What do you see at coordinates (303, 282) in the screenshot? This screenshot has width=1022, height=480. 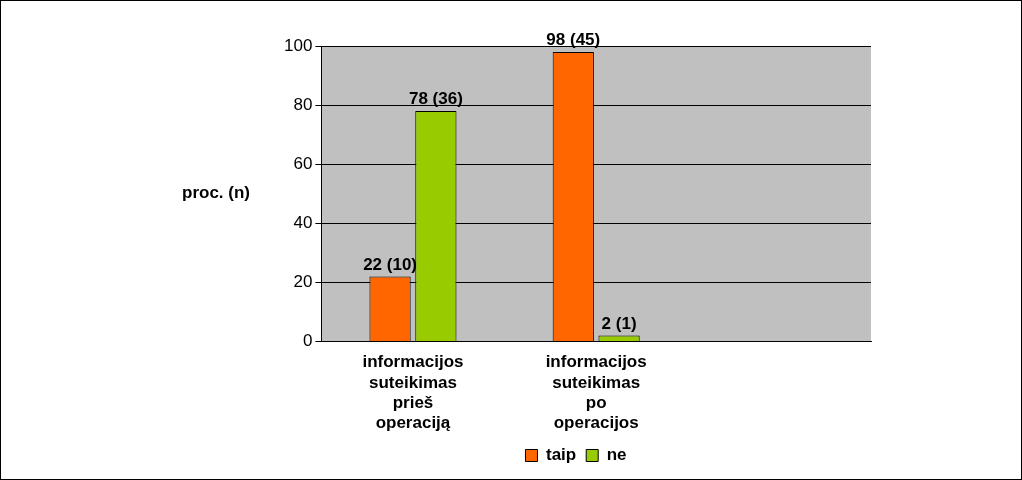 I see `y-tick-label: 20` at bounding box center [303, 282].